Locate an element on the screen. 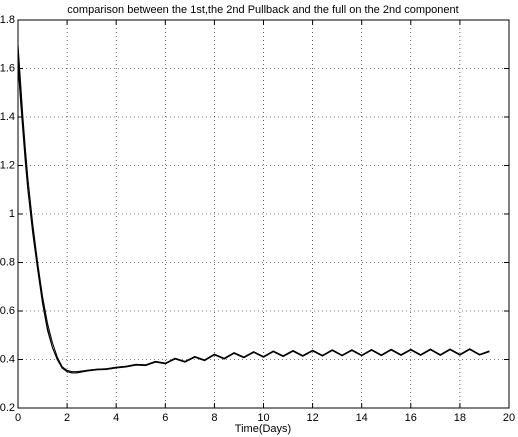 The width and height of the screenshot is (518, 437). x-tick-label: 14 is located at coordinates (362, 418).